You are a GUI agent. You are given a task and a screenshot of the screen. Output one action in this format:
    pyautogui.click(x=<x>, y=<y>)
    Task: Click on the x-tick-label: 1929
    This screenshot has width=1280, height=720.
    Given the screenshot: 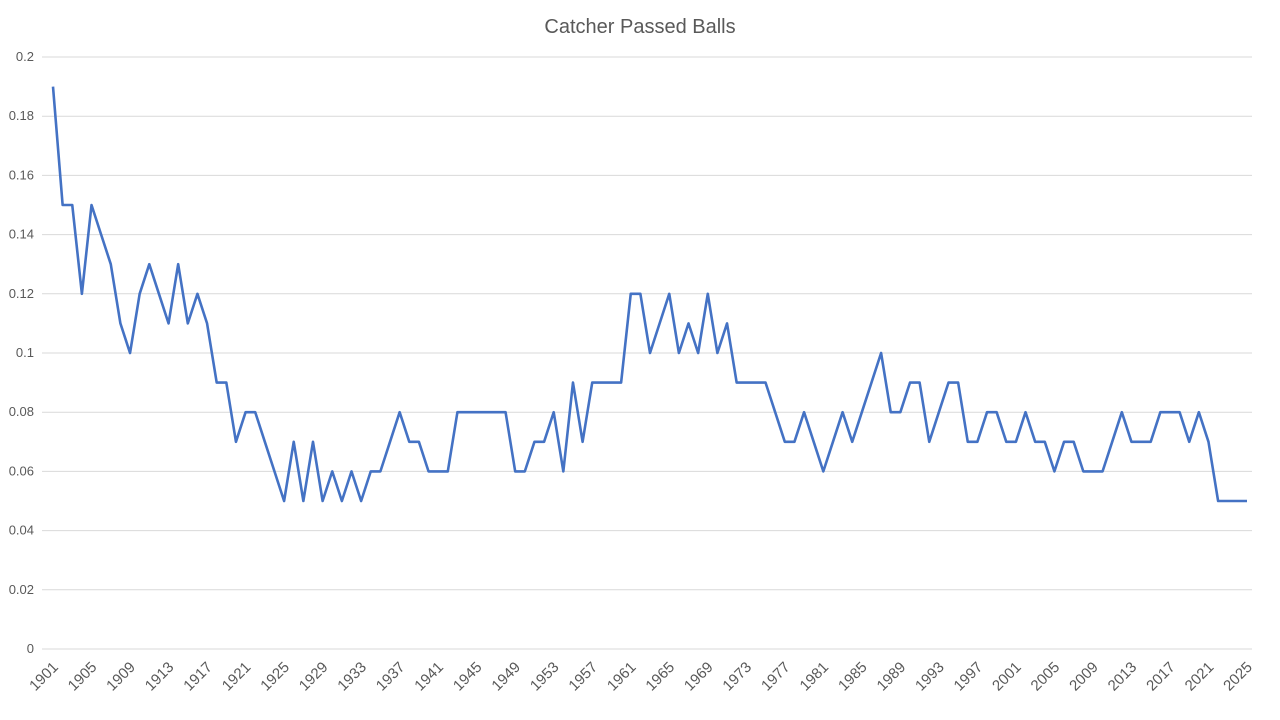 What is the action you would take?
    pyautogui.click(x=314, y=677)
    